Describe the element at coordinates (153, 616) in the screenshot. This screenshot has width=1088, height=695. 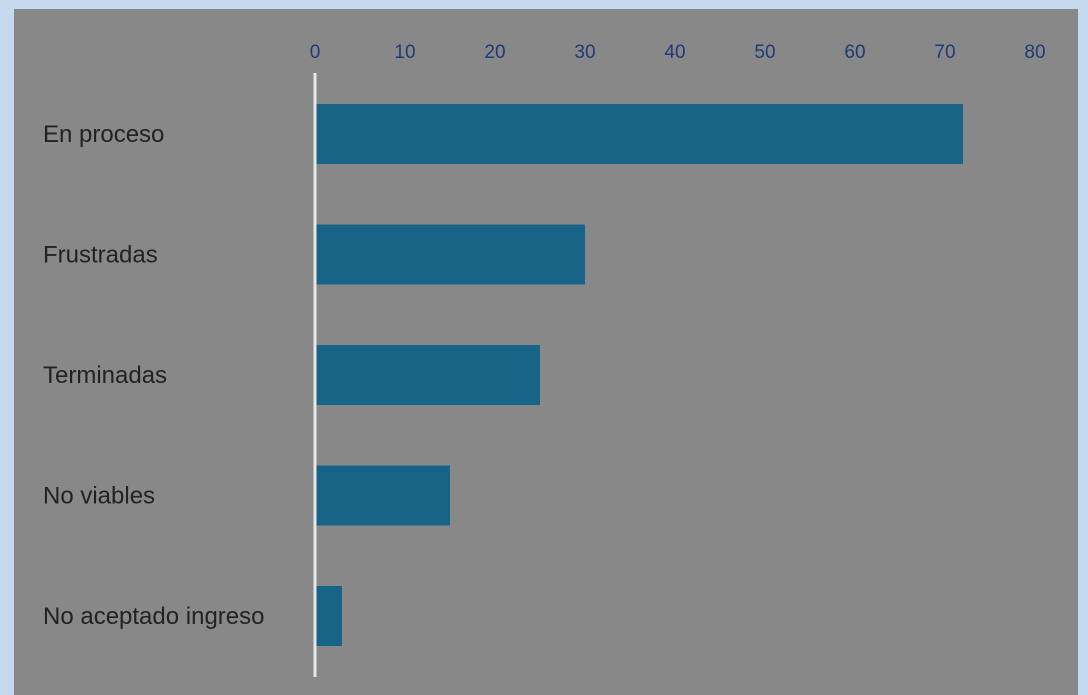
I see `category-label: No aceptado ingreso` at that location.